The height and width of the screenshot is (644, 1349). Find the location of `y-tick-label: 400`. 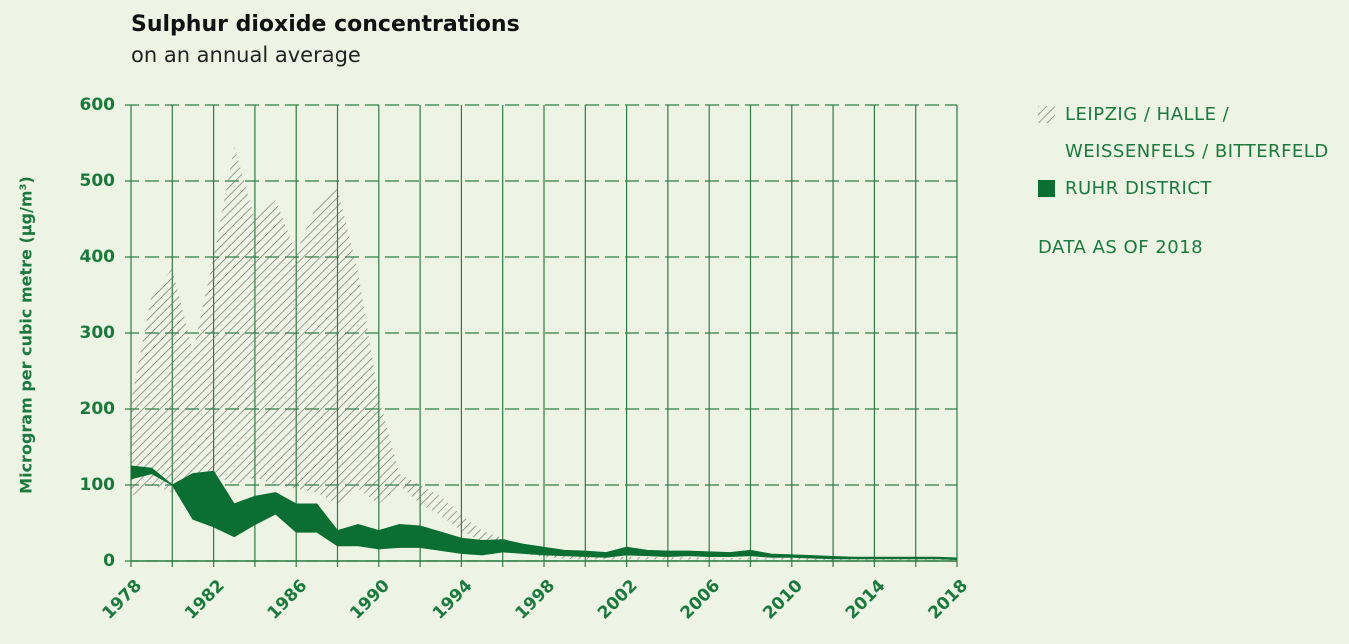

y-tick-label: 400 is located at coordinates (98, 257).